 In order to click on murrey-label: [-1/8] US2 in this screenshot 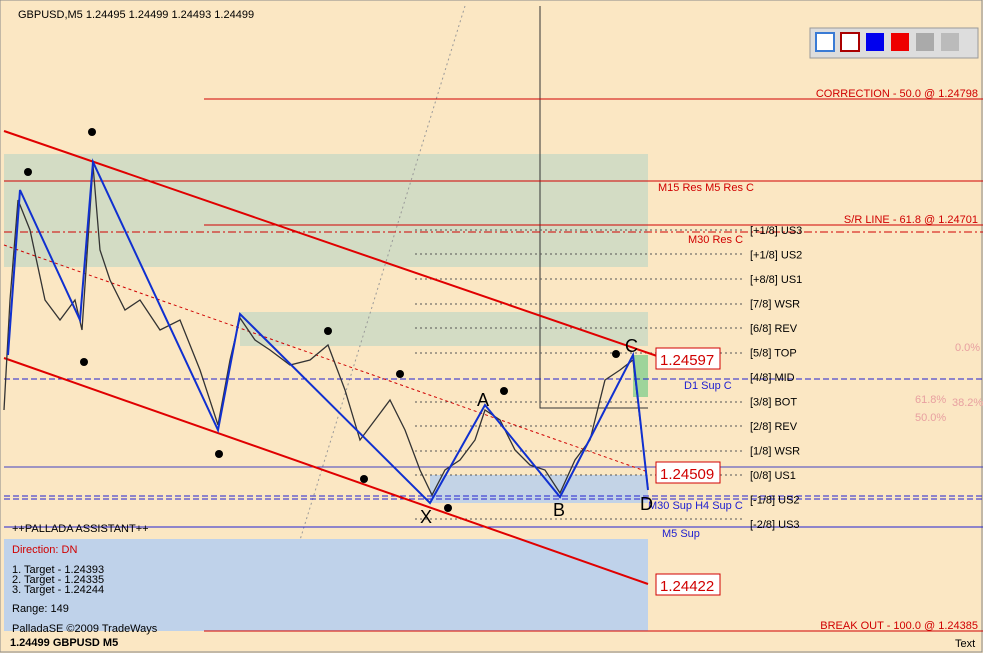, I will do `click(775, 501)`.